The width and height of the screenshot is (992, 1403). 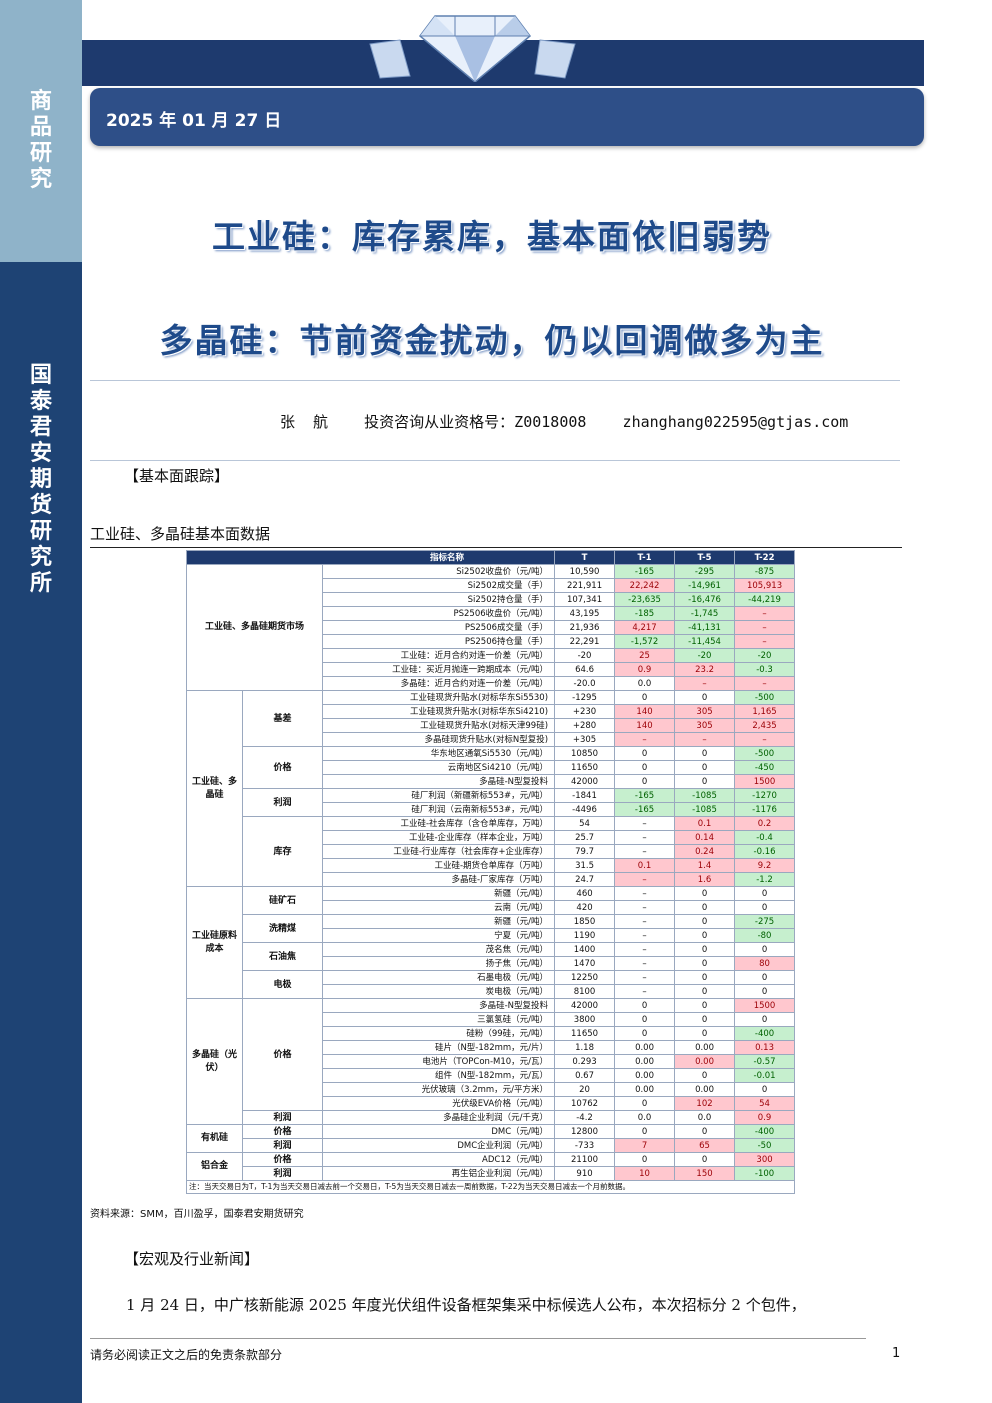 What do you see at coordinates (645, 669) in the screenshot?
I see `value-t1: 0.9` at bounding box center [645, 669].